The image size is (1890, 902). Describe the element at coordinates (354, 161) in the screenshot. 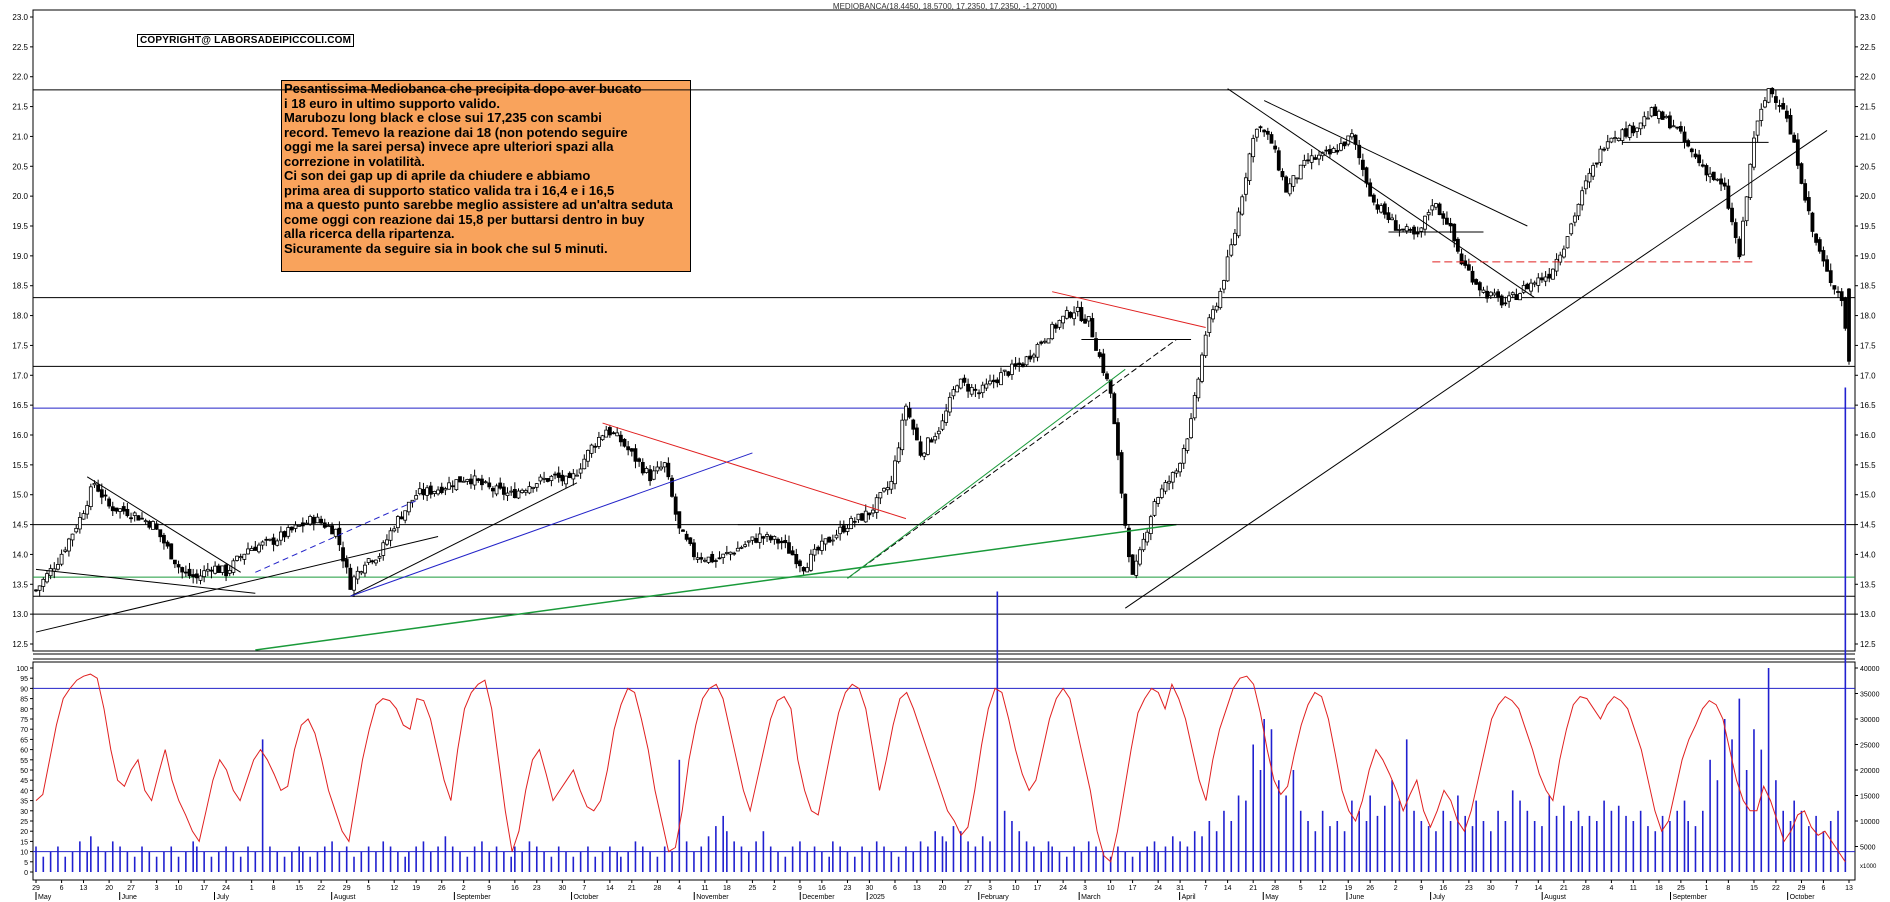

I see `annotation-line: correzione in volatilità.` at that location.